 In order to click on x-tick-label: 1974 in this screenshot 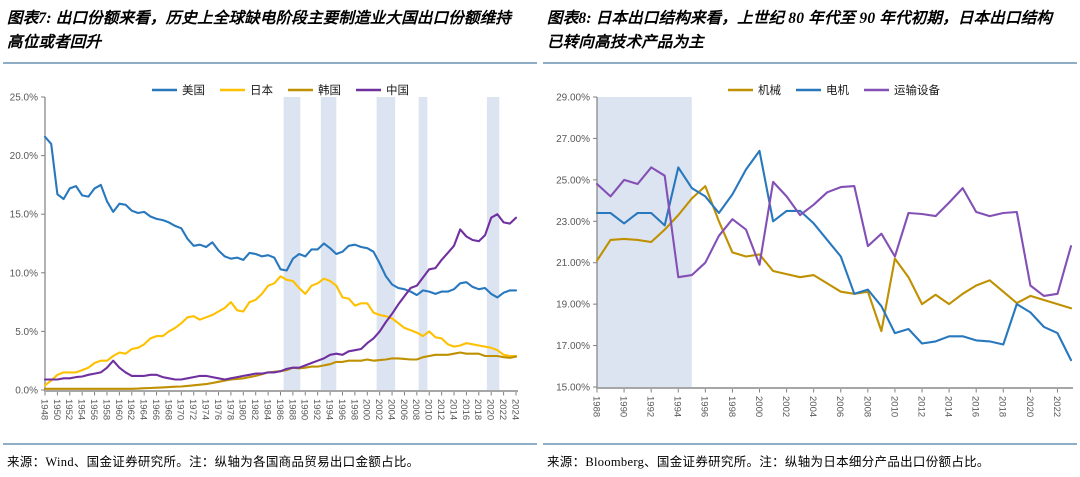, I will do `click(205, 409)`.